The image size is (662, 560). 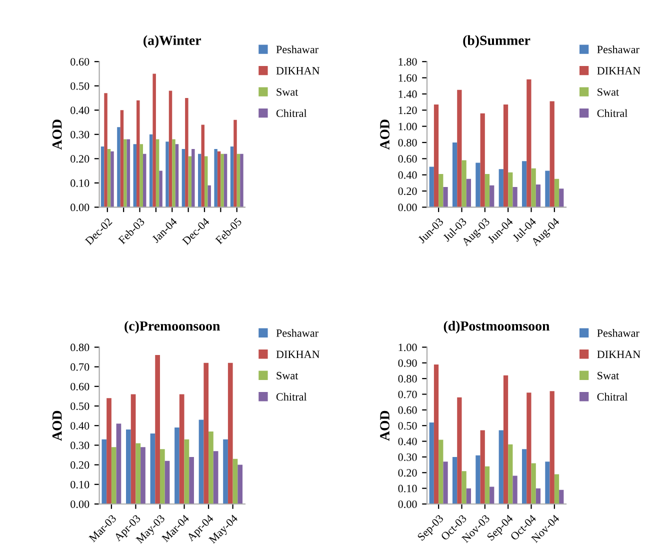 What do you see at coordinates (173, 41) in the screenshot?
I see `chart-title: (a)Winter` at bounding box center [173, 41].